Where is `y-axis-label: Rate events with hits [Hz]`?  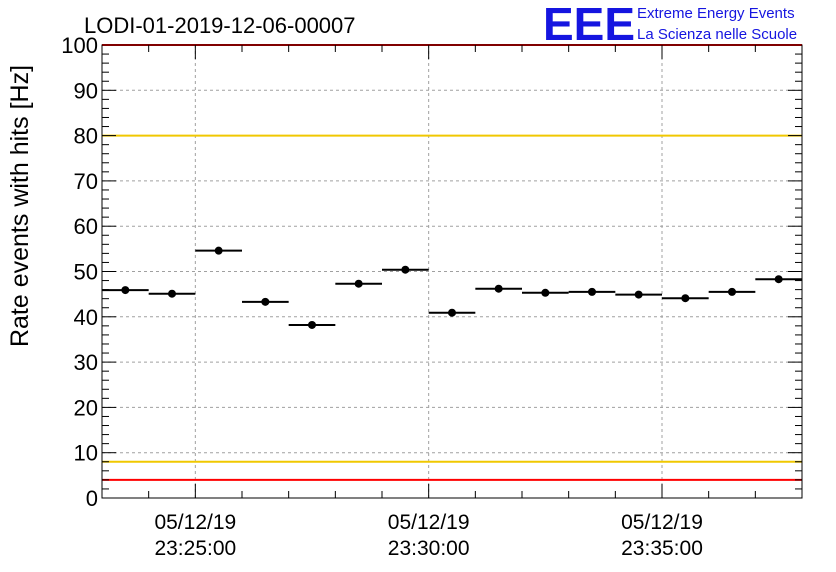 y-axis-label: Rate events with hits [Hz] is located at coordinates (20, 206).